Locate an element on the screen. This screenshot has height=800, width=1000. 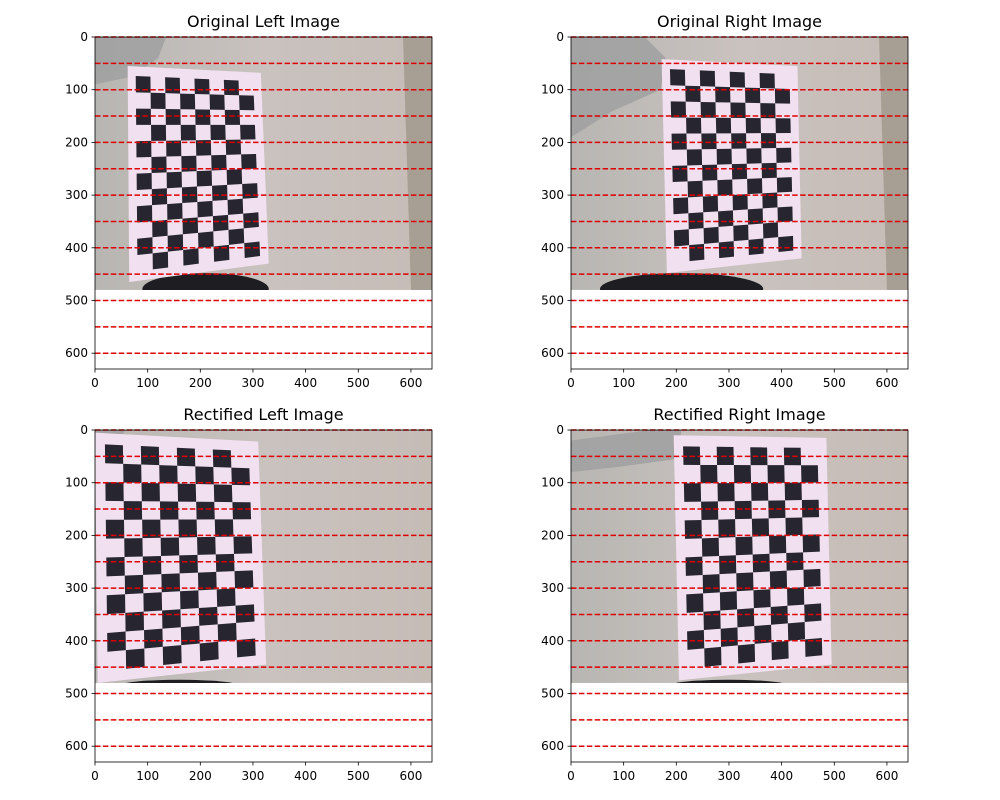
y-tick-label: 200 is located at coordinates (76, 535).